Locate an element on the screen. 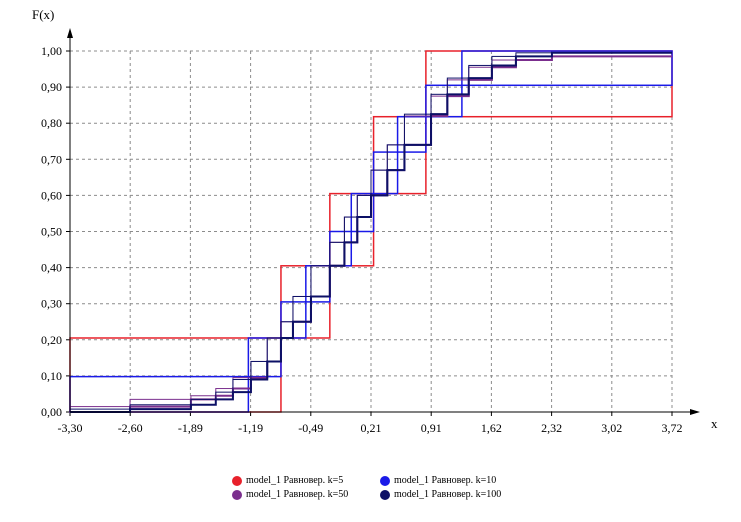  x-axis-label: x is located at coordinates (714, 423).